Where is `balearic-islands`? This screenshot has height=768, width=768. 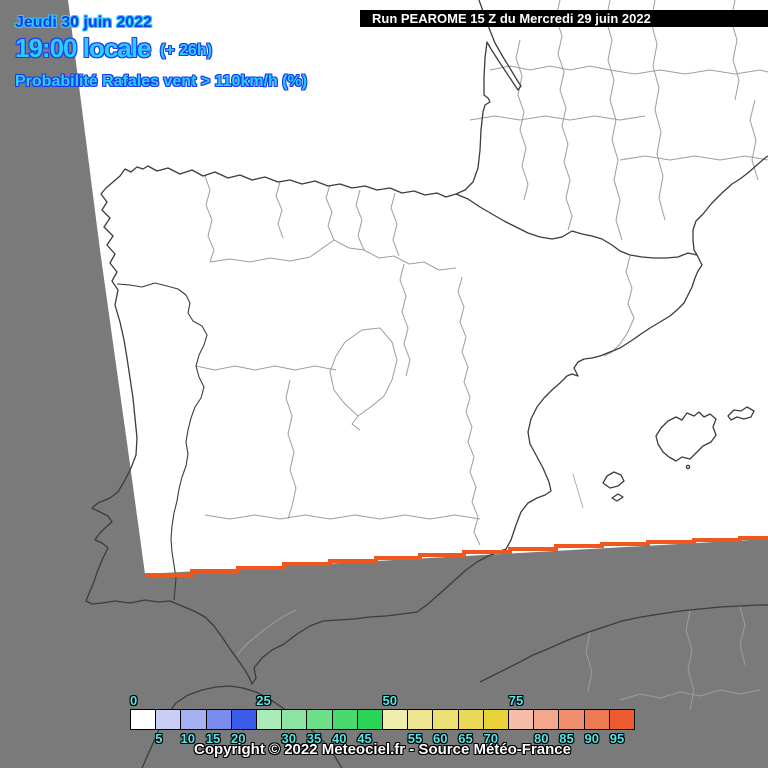 balearic-islands is located at coordinates (678, 454).